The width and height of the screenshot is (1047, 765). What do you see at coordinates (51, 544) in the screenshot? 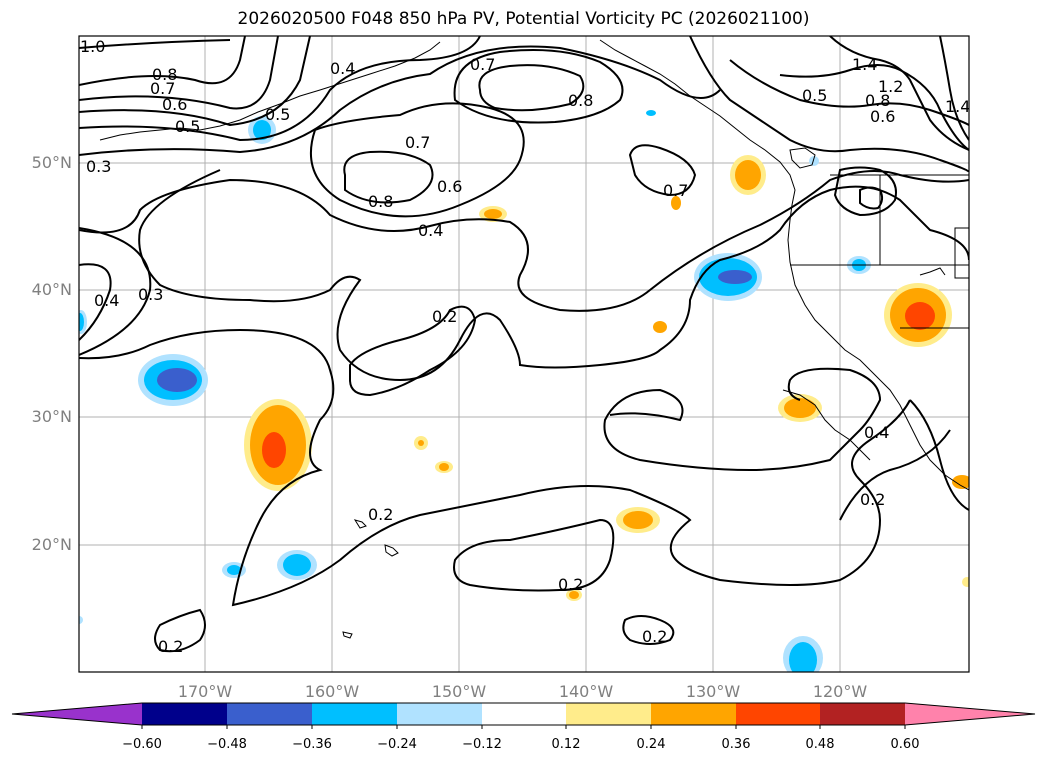
I see `lat-label: 20°N` at bounding box center [51, 544].